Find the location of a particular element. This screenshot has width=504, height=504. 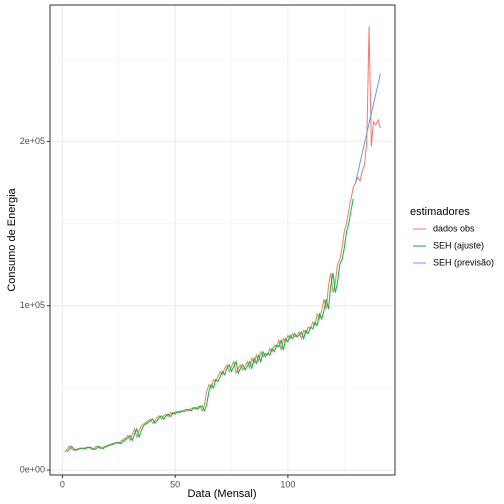

x-tick-label: 0 is located at coordinates (62, 484).